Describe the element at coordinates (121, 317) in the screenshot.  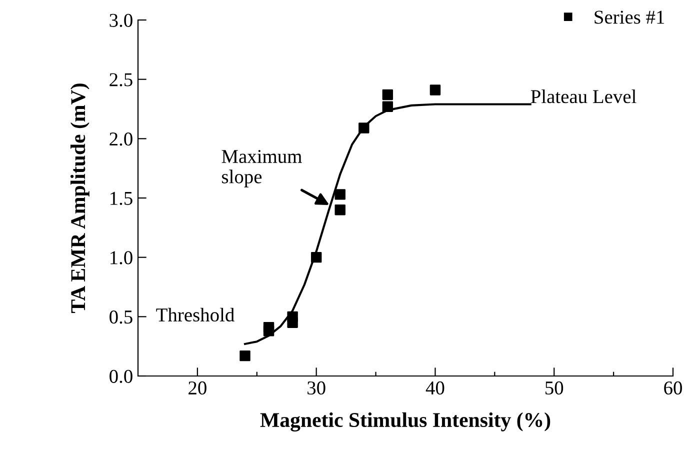
I see `y-tick-label: 0.5` at that location.